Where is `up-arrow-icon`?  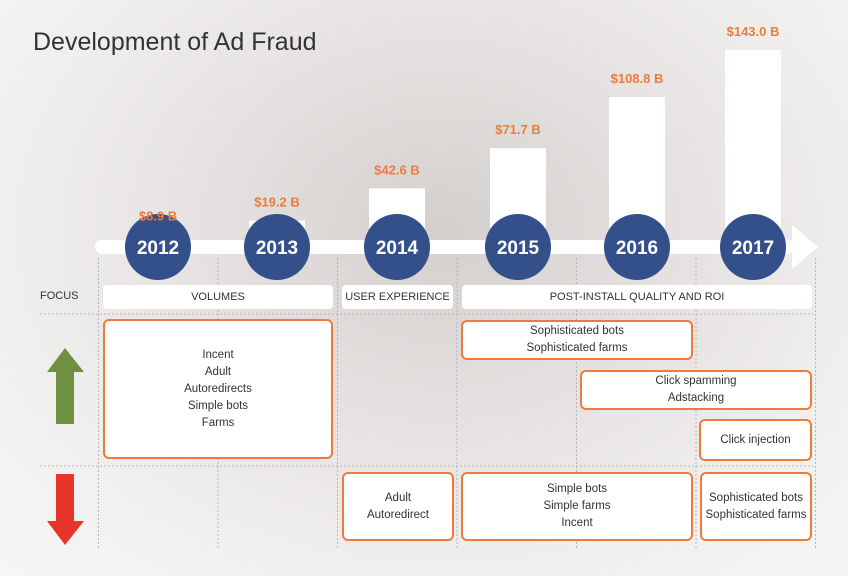
up-arrow-icon is located at coordinates (65, 386).